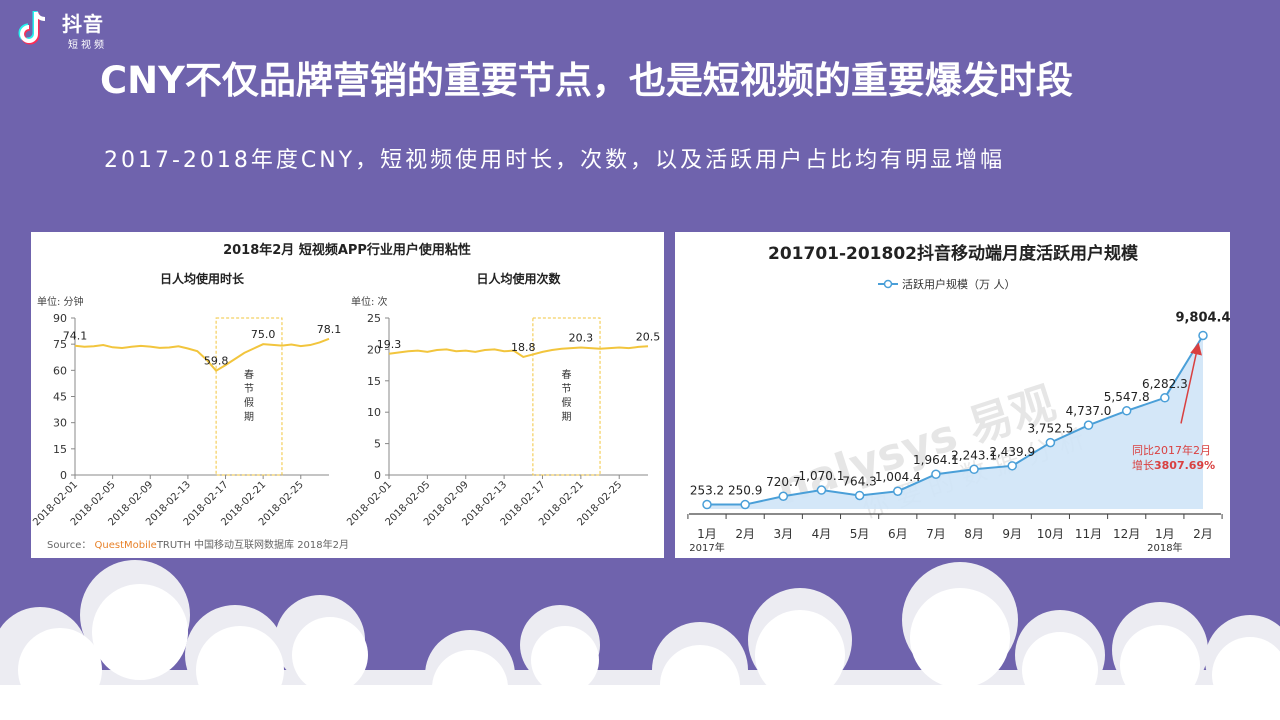 This screenshot has height=720, width=1280. Describe the element at coordinates (586, 80) in the screenshot. I see `page-title: CNY不仅品牌营销的重要节点，也是短视频的重要爆发时段` at that location.